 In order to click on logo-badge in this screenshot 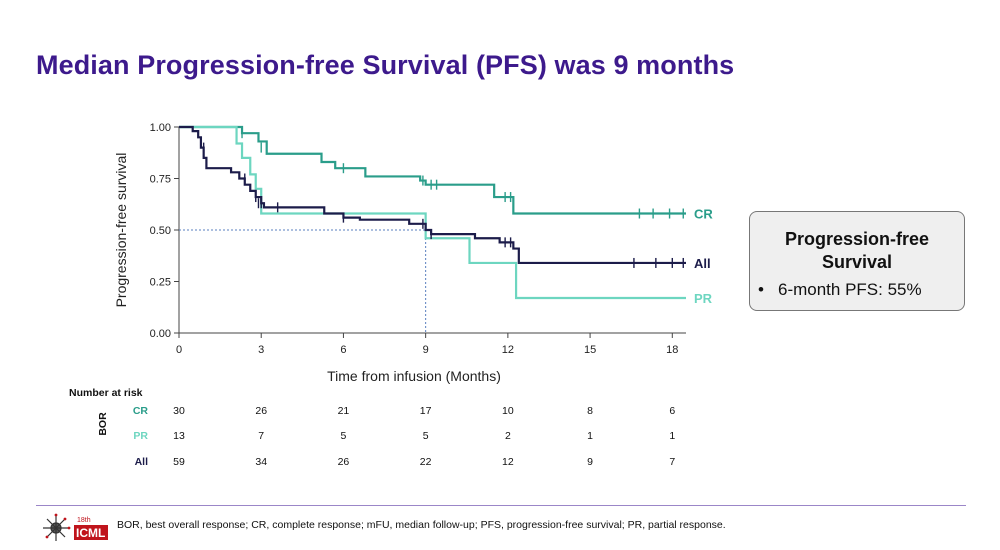, I will do `click(91, 532)`.